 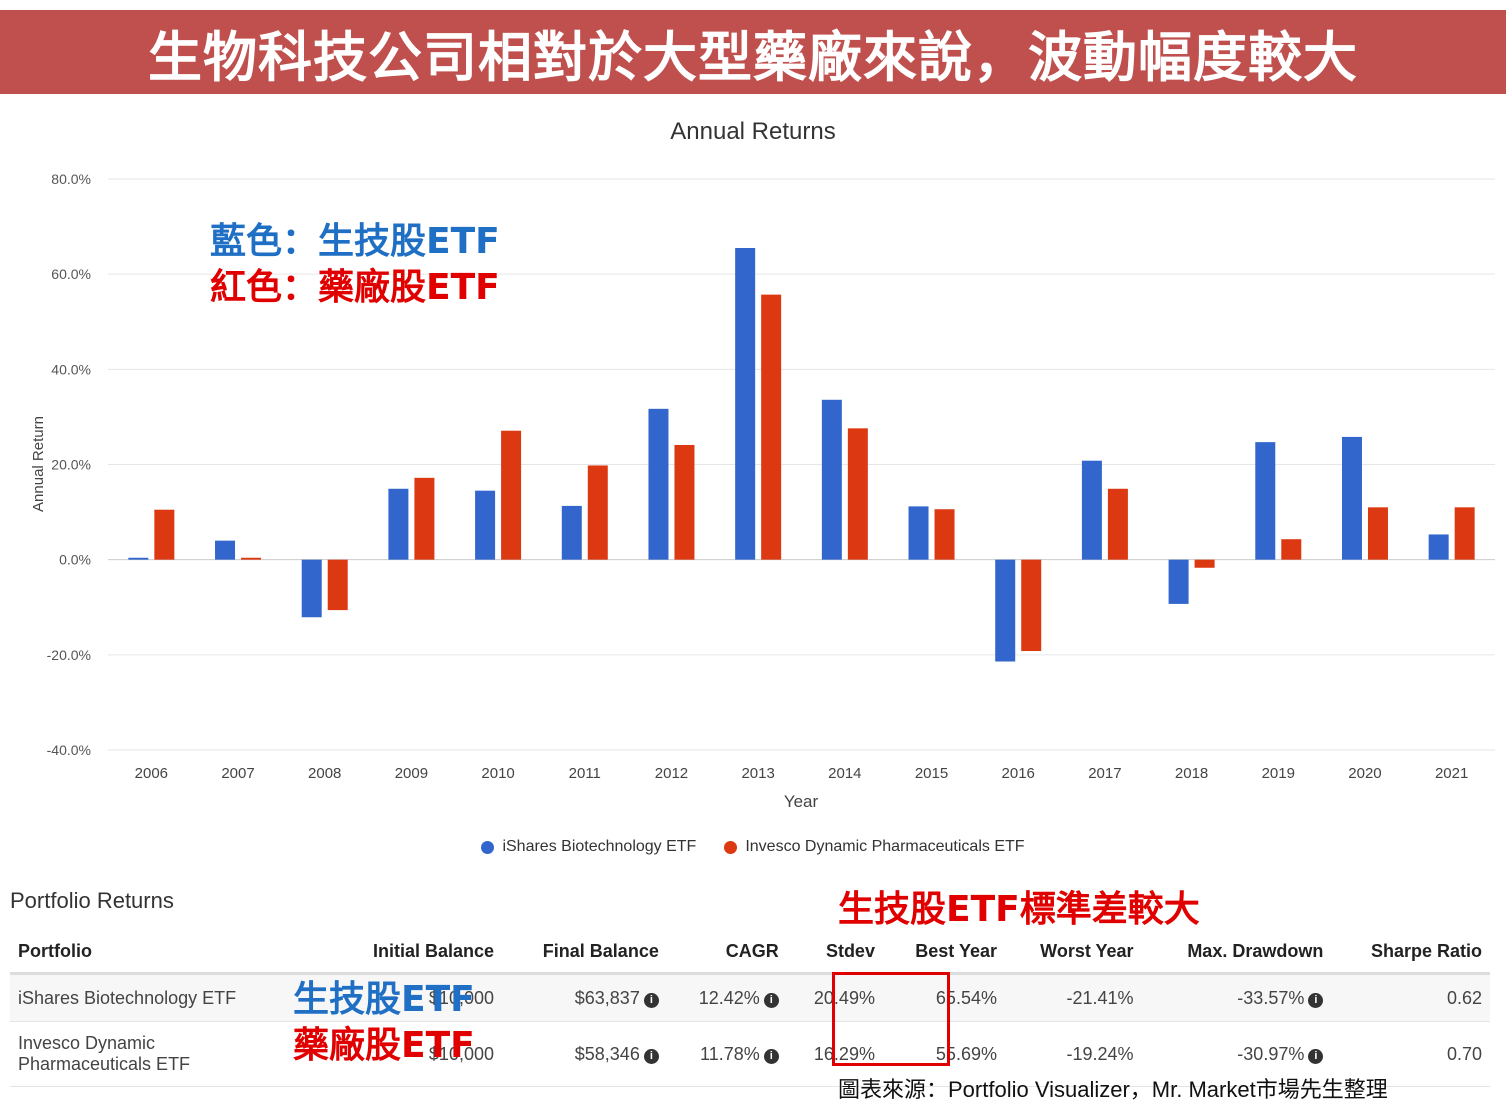 What do you see at coordinates (225, 550) in the screenshot?
I see `bar-2007-biotech` at bounding box center [225, 550].